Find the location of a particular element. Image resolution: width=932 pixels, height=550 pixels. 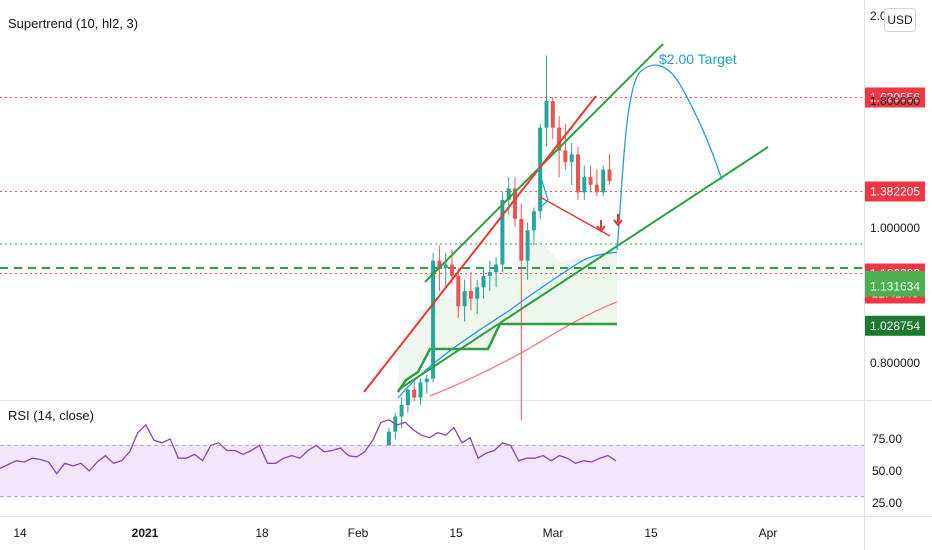

rsi-axis-label: 50.00 is located at coordinates (887, 471).